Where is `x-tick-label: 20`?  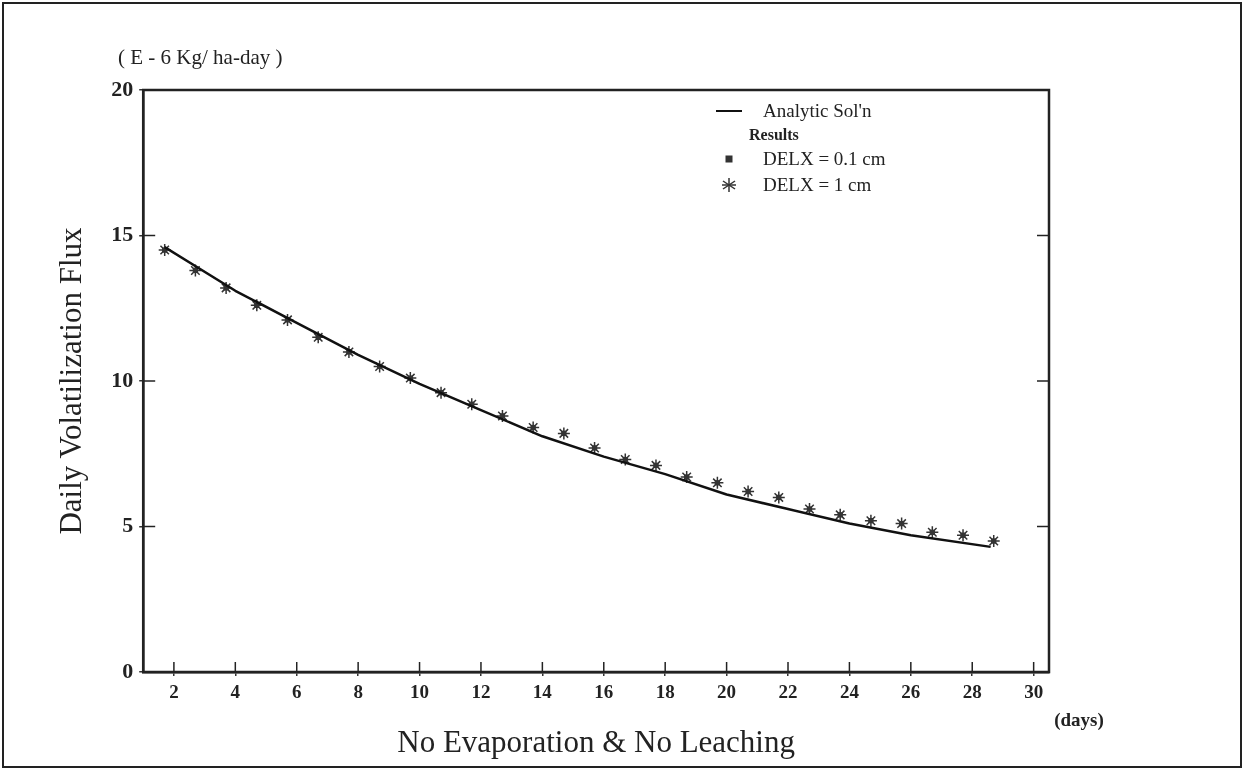
x-tick-label: 20 is located at coordinates (727, 692).